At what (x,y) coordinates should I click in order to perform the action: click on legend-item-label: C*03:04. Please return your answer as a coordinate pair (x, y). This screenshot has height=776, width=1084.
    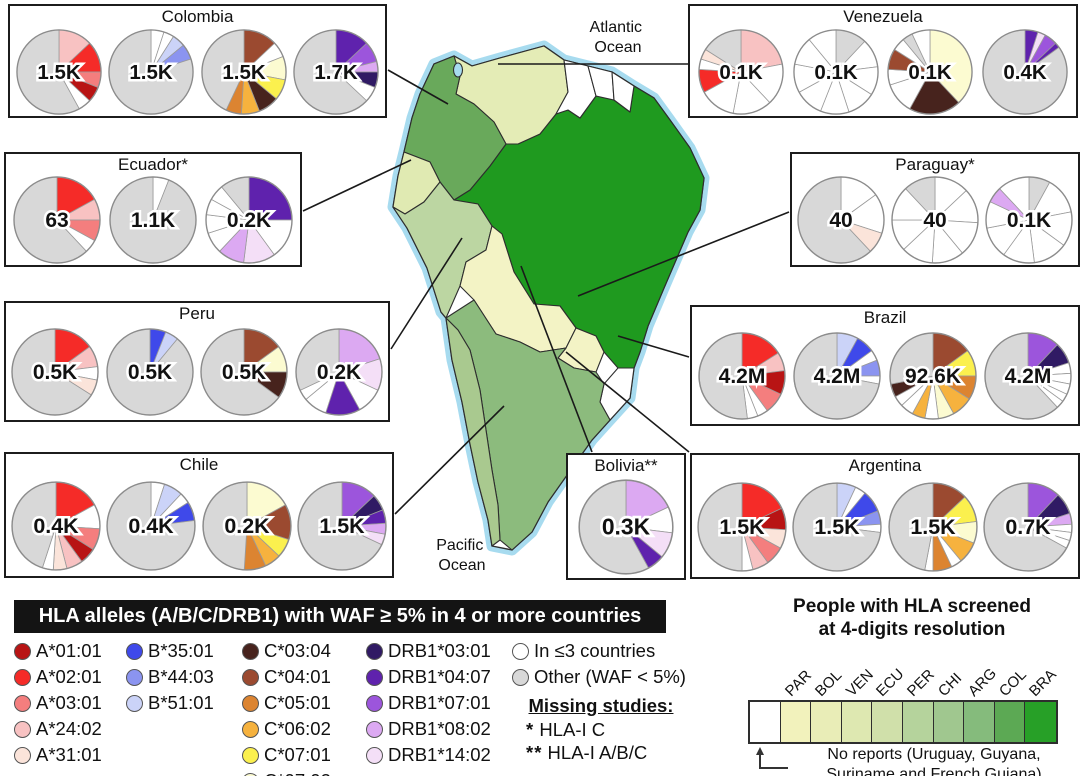
    Looking at the image, I should click on (297, 650).